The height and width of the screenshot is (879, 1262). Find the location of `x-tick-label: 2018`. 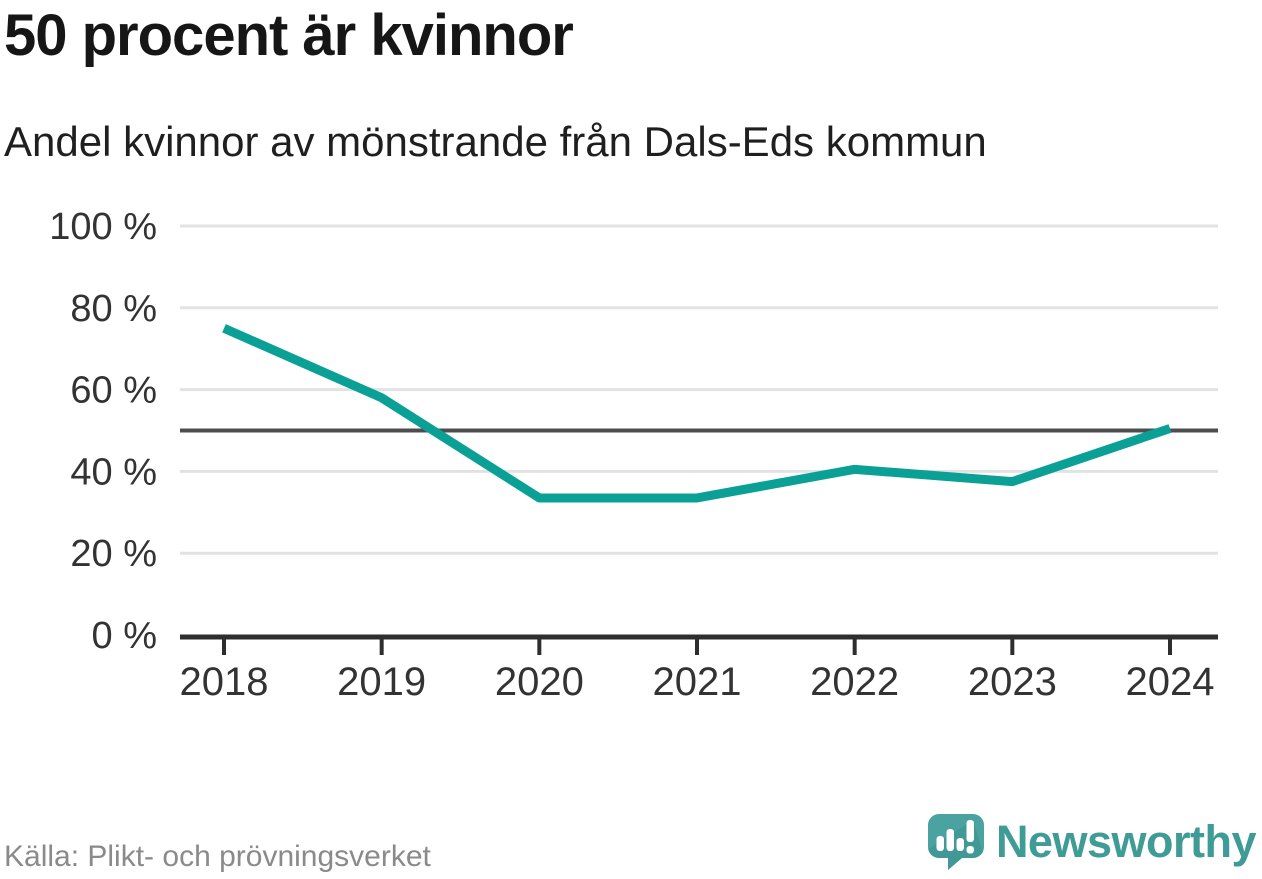

x-tick-label: 2018 is located at coordinates (224, 682).